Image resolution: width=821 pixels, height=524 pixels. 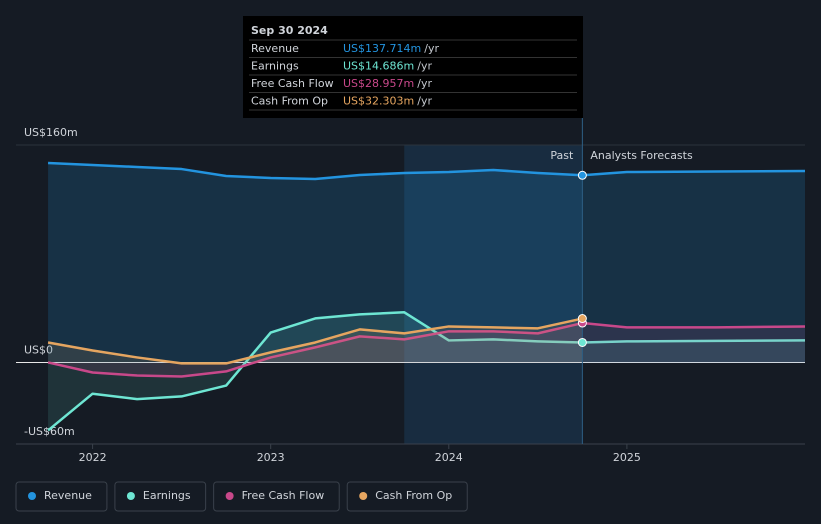 I want to click on x-tick-label: 2023, so click(x=271, y=457).